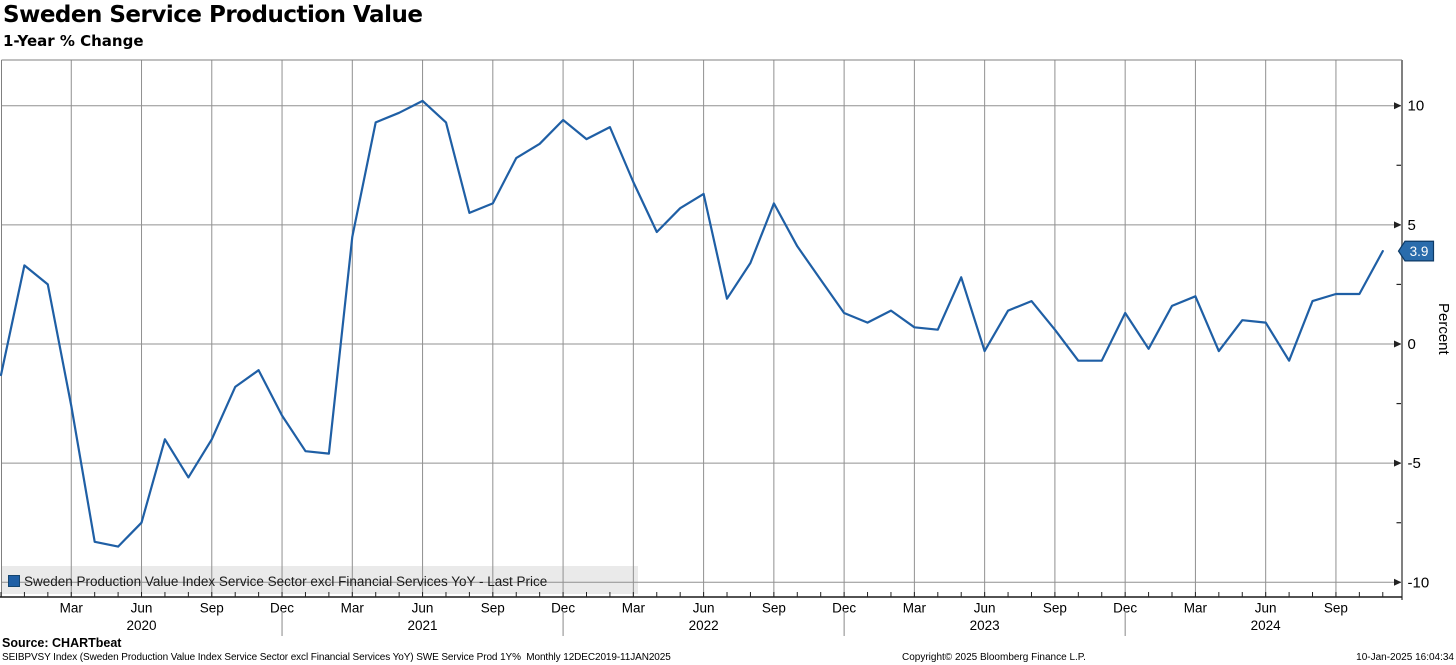 This screenshot has height=665, width=1456. Describe the element at coordinates (704, 625) in the screenshot. I see `year-label: 2022` at that location.